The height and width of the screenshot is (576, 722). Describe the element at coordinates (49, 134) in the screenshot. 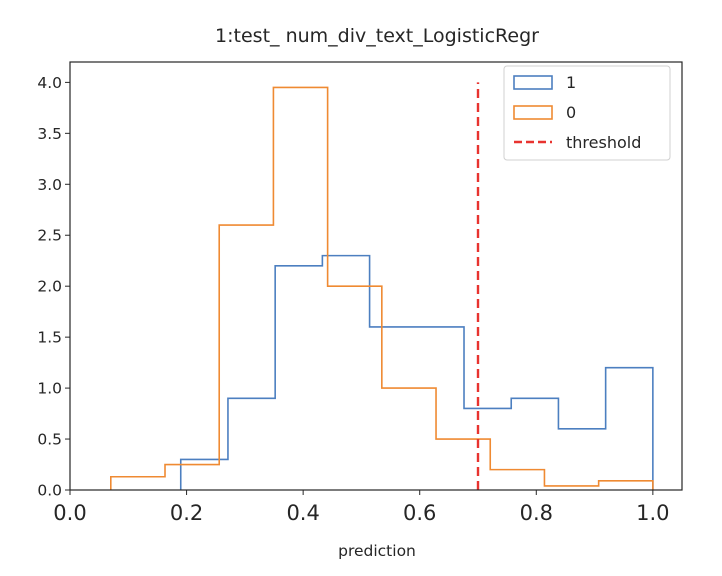

I see `y-tick-label: 3.5` at that location.